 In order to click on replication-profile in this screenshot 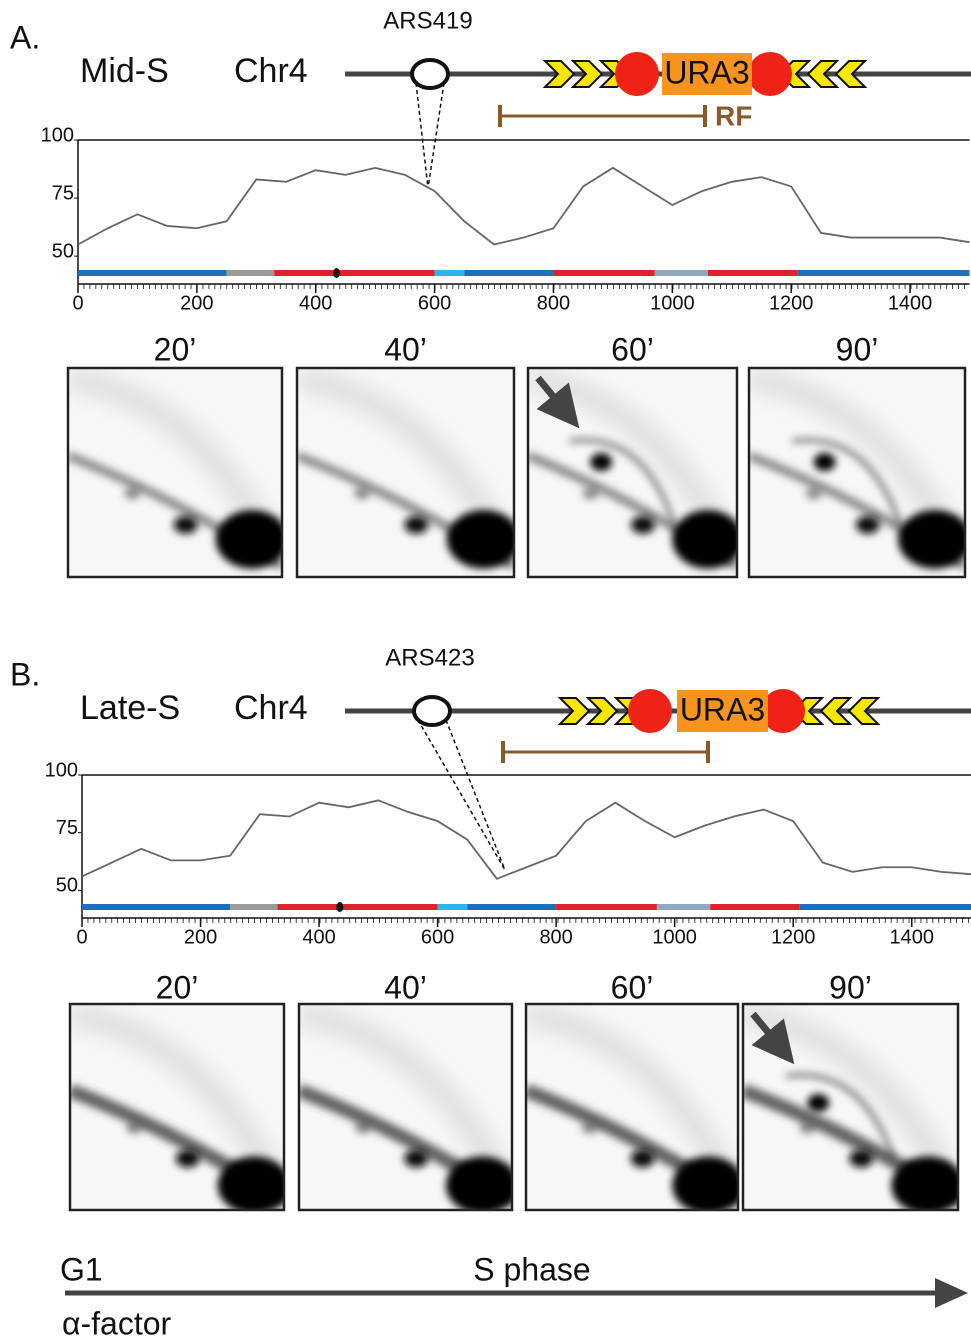, I will do `click(523, 206)`.